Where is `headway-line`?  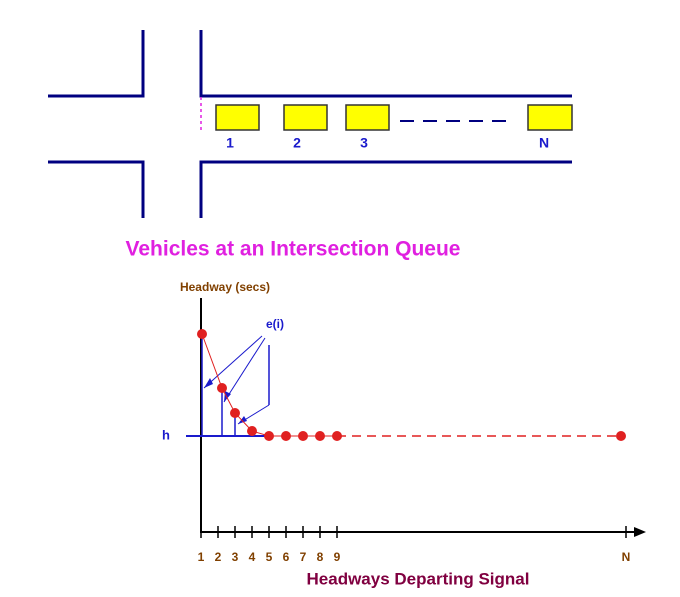 headway-line is located at coordinates (269, 385).